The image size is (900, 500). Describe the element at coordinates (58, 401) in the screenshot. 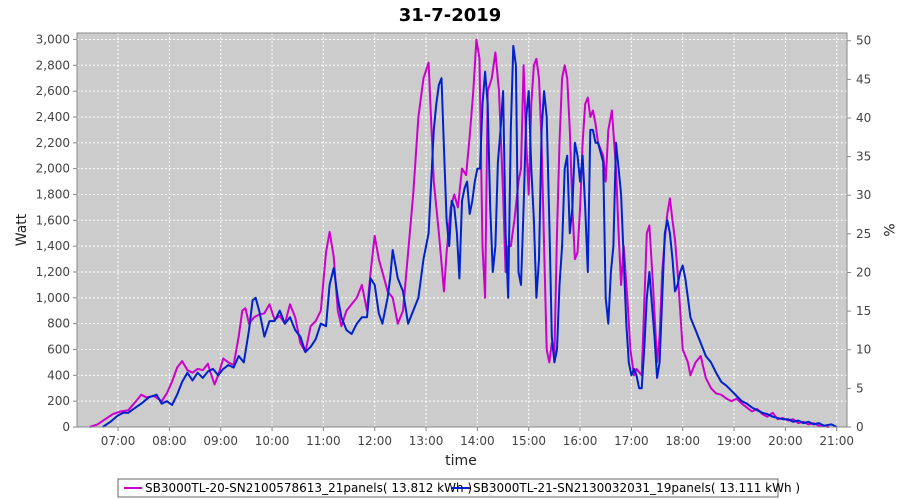

I see `y-tick-label: 200` at that location.